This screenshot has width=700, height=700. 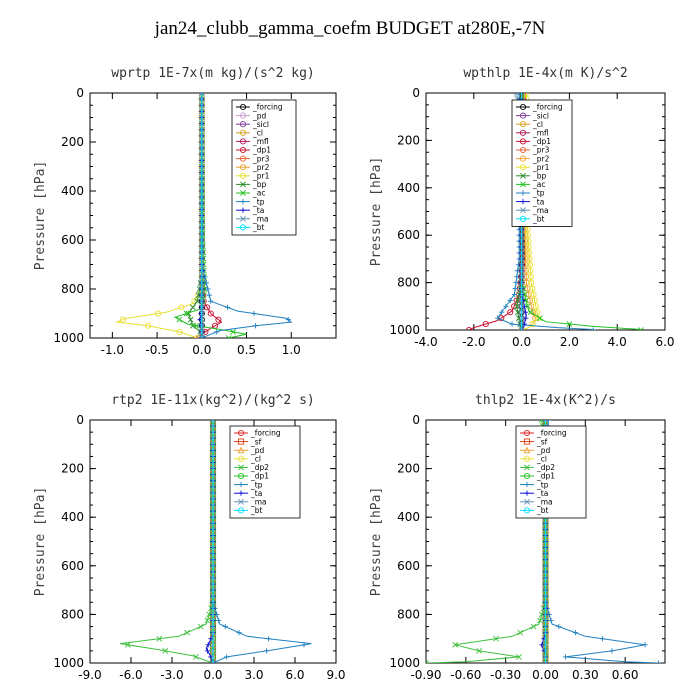 What do you see at coordinates (465, 675) in the screenshot?
I see `x-tick-label: -0.60` at bounding box center [465, 675].